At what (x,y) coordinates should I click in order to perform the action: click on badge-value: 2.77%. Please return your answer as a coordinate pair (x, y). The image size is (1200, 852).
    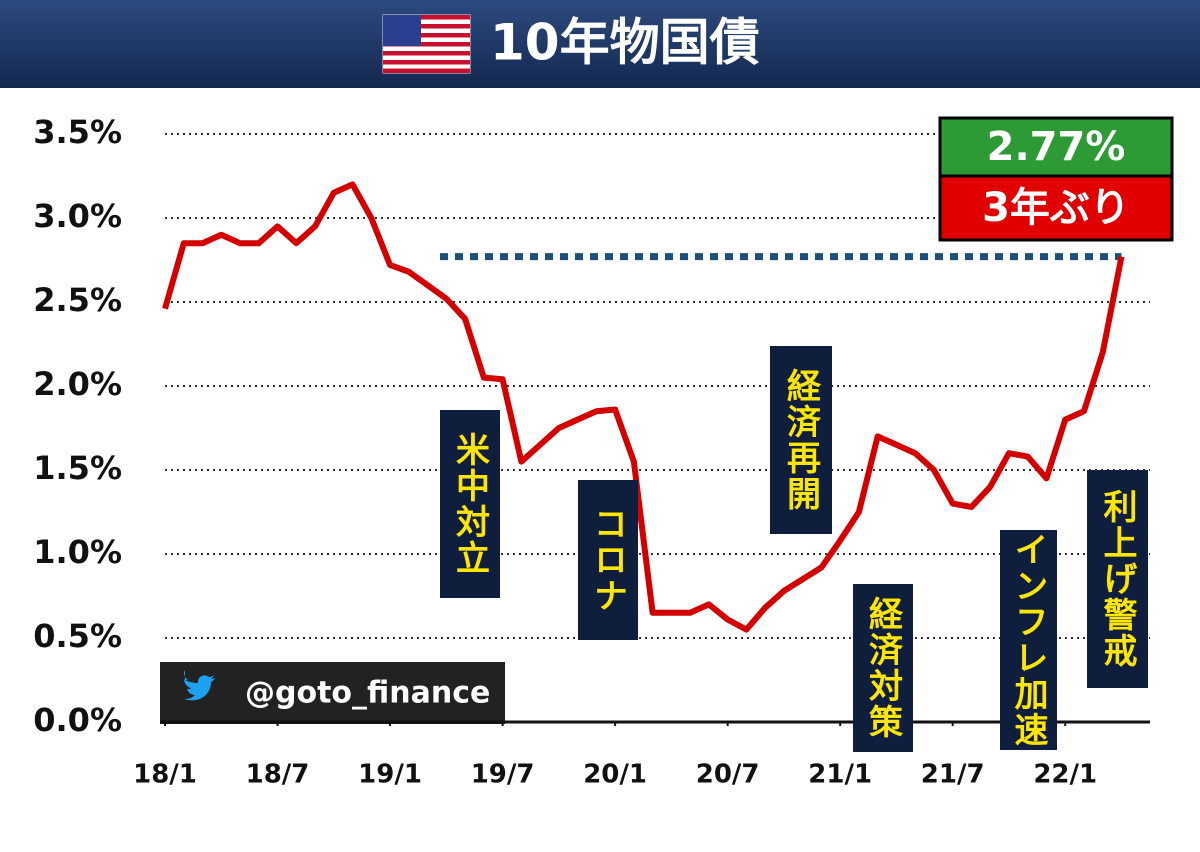
    Looking at the image, I should click on (1056, 147).